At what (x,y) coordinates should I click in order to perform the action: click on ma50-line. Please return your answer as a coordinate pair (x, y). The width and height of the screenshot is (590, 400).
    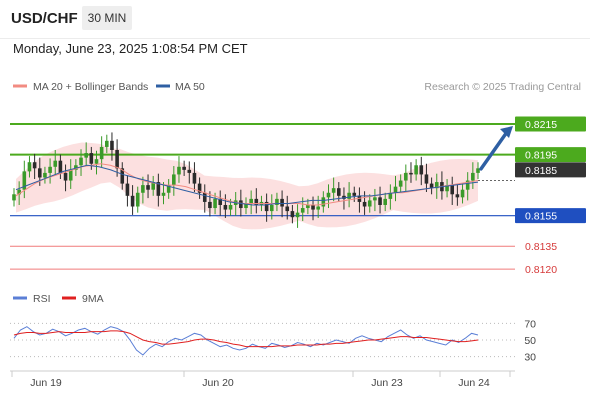
    Looking at the image, I should click on (247, 185).